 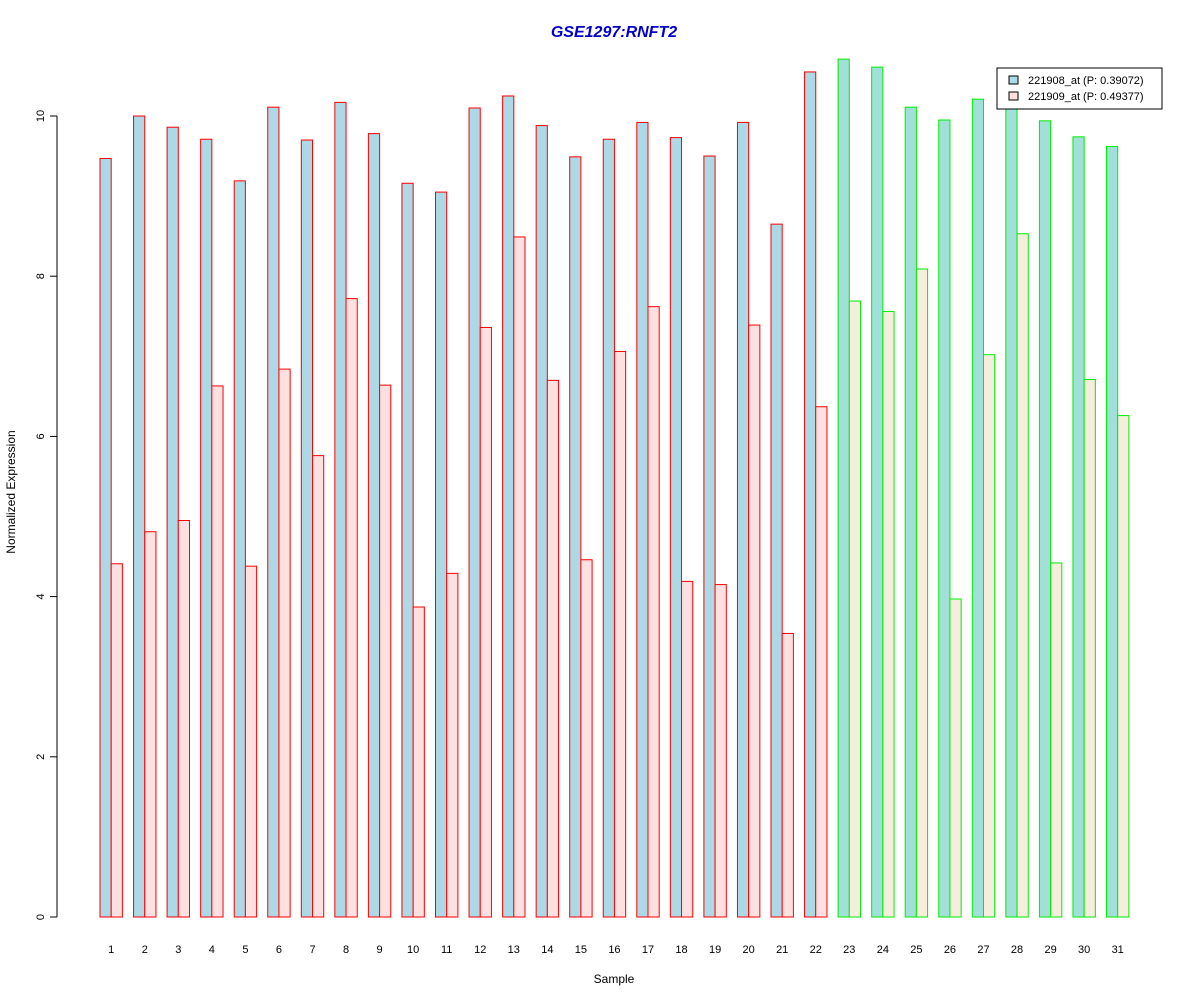 I want to click on legend-label-221909: 221909_at (P: 0.49377), so click(x=1086, y=97).